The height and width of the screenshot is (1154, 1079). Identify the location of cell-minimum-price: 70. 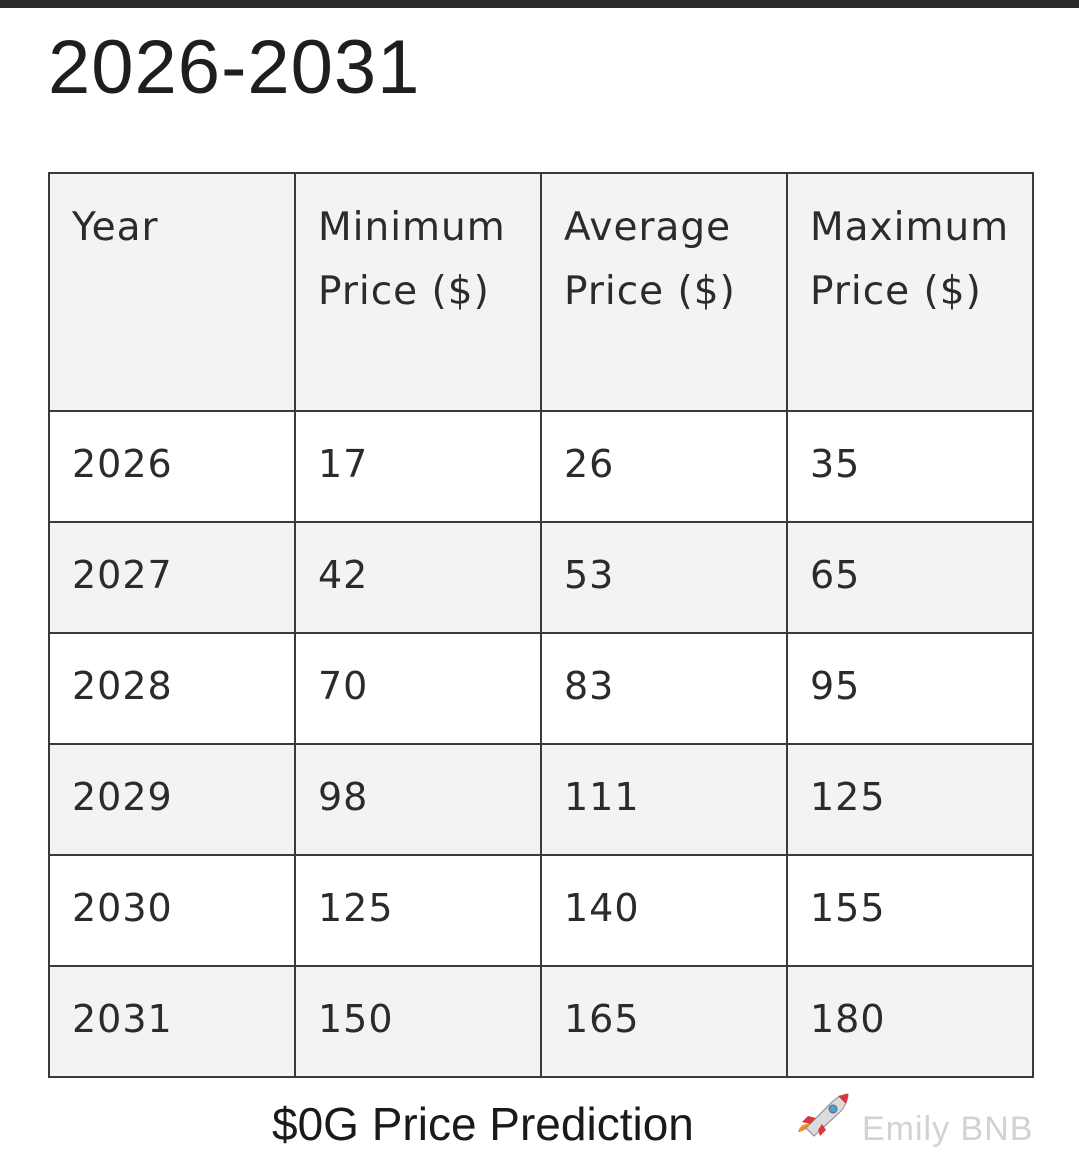
(418, 688).